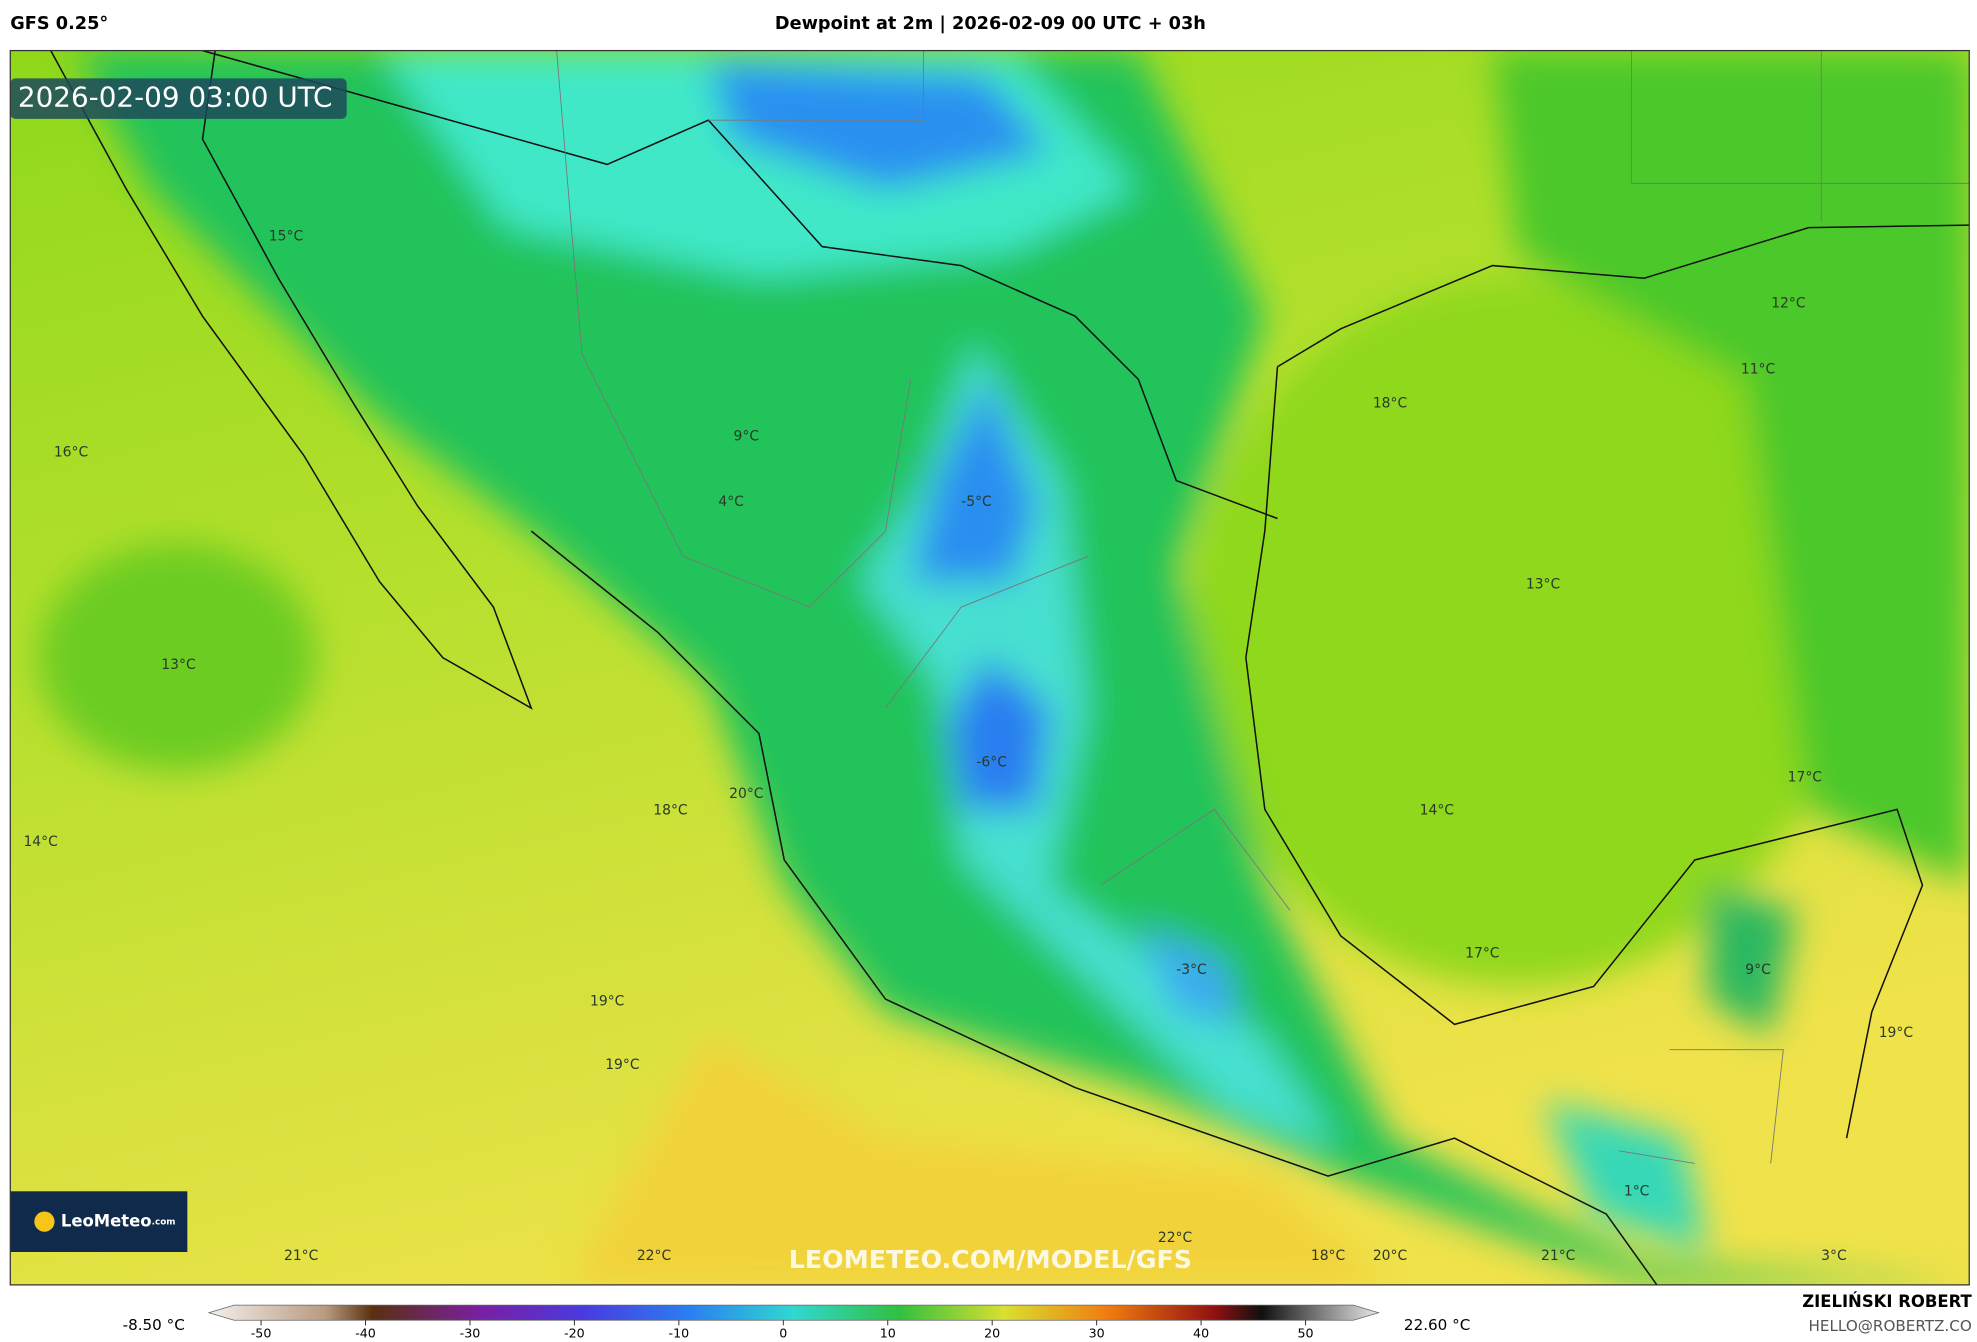 Image resolution: width=1977 pixels, height=1342 pixels. I want to click on colorbar-tick-label: 30, so click(1097, 1332).